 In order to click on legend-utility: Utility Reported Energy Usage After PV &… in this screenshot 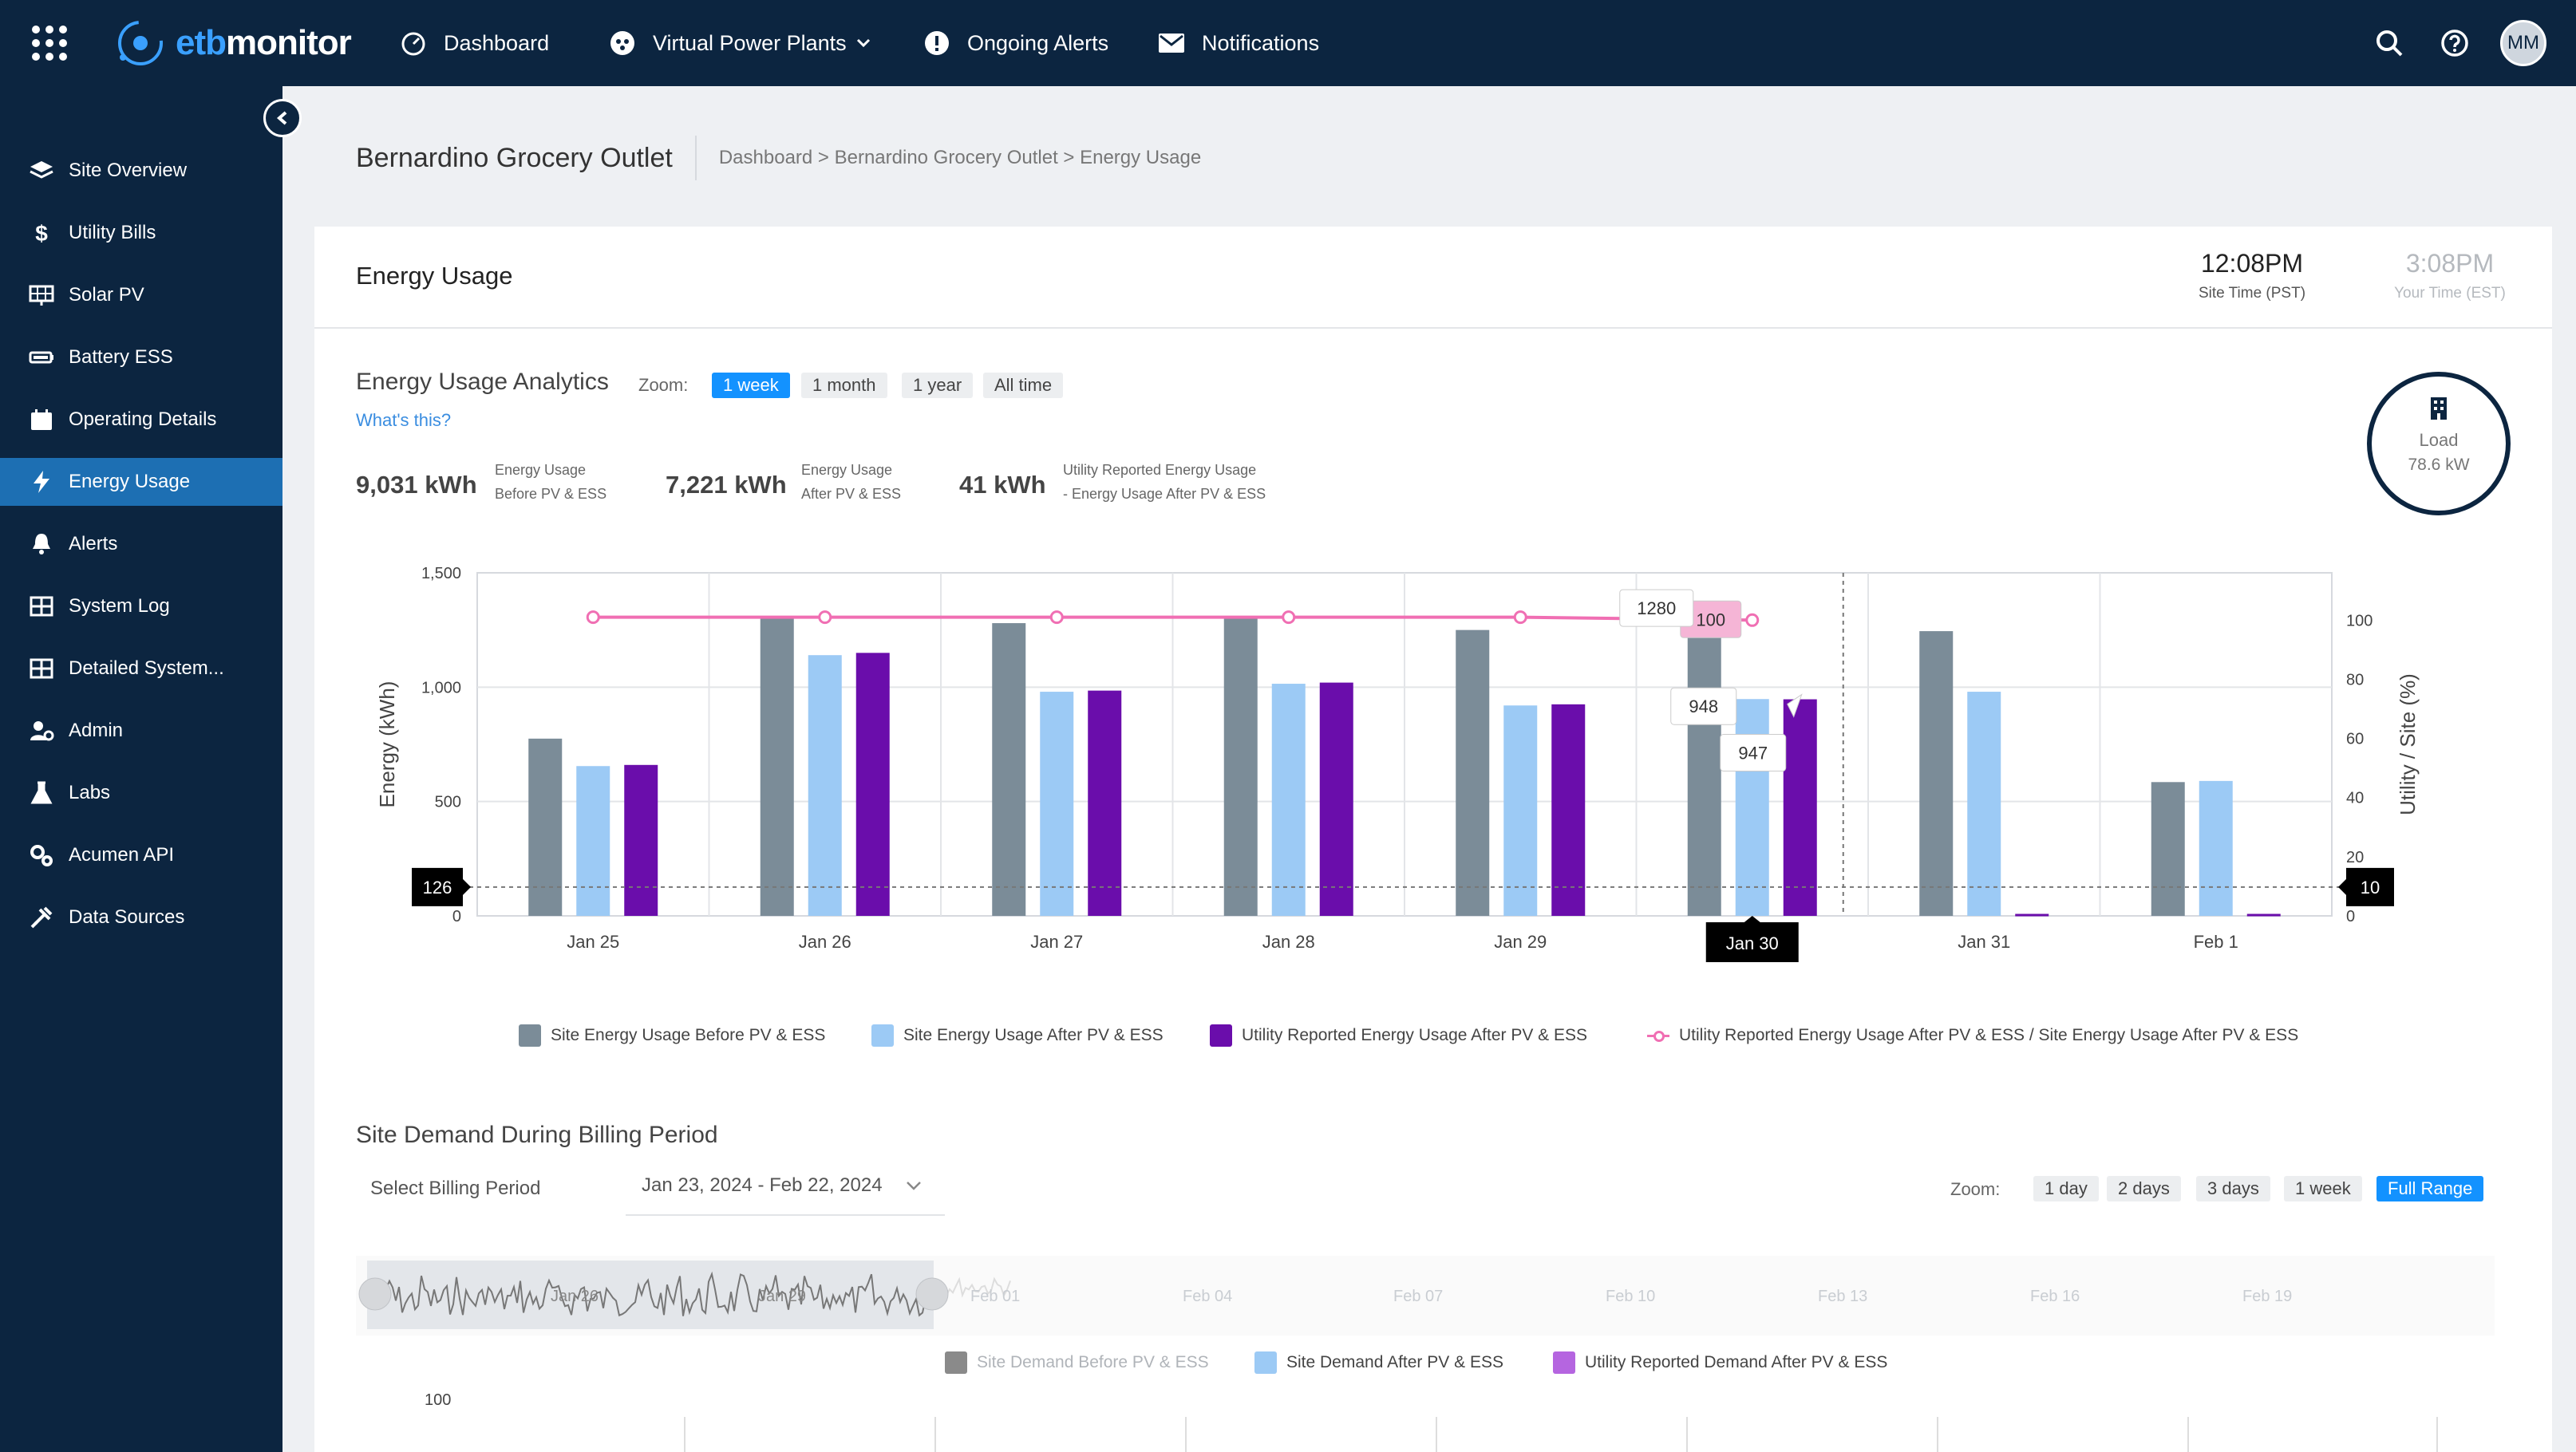, I will do `click(1398, 1035)`.